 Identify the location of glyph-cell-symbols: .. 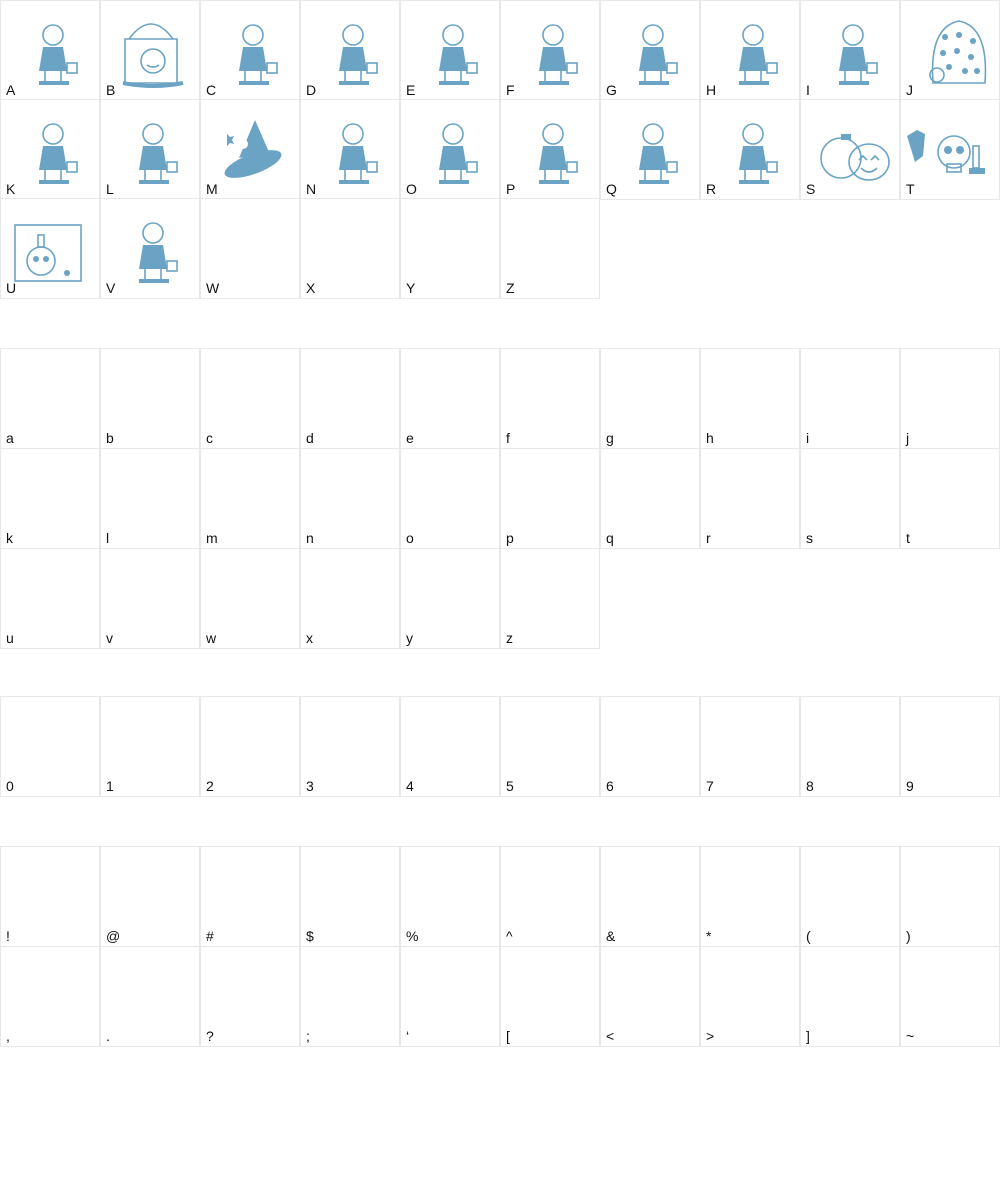
(150, 996).